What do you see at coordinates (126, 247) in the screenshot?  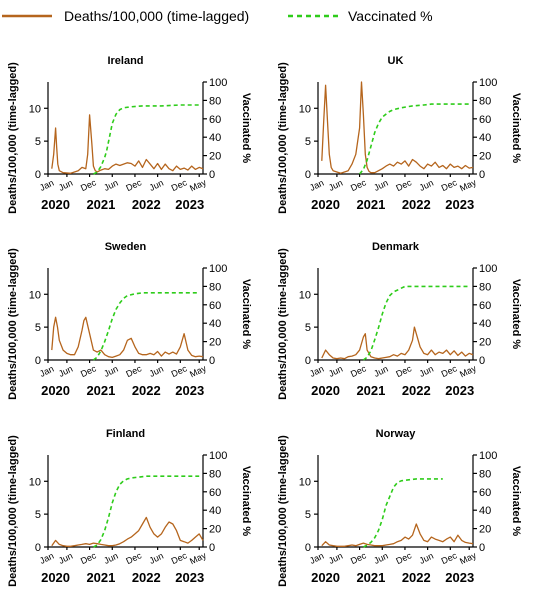 I see `panel-title: Sweden` at bounding box center [126, 247].